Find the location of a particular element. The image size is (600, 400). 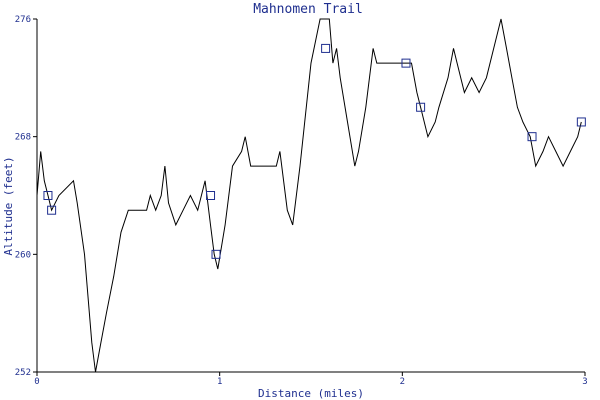

x-tick-label: 3 is located at coordinates (584, 382).